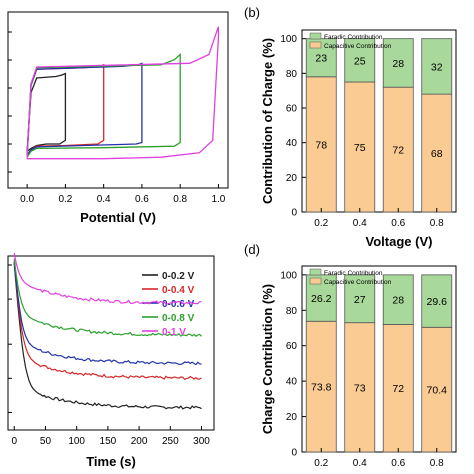 Image resolution: width=474 pixels, height=474 pixels. I want to click on x-tick-label: 200, so click(139, 441).